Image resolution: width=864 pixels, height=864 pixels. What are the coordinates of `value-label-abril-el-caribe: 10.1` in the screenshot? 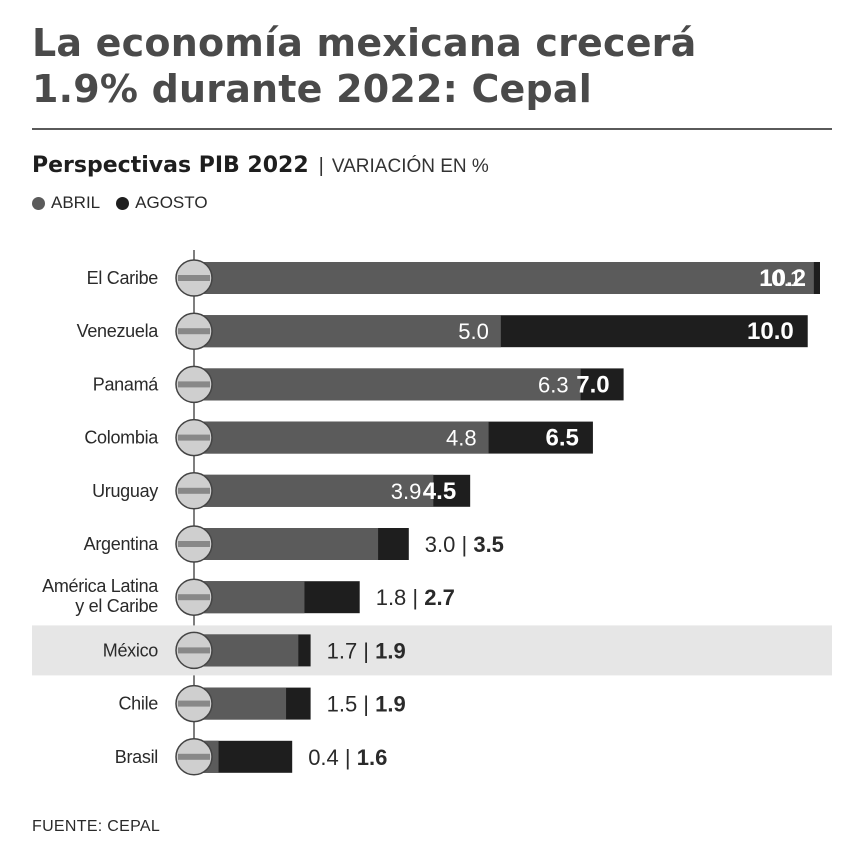 It's located at (780, 278).